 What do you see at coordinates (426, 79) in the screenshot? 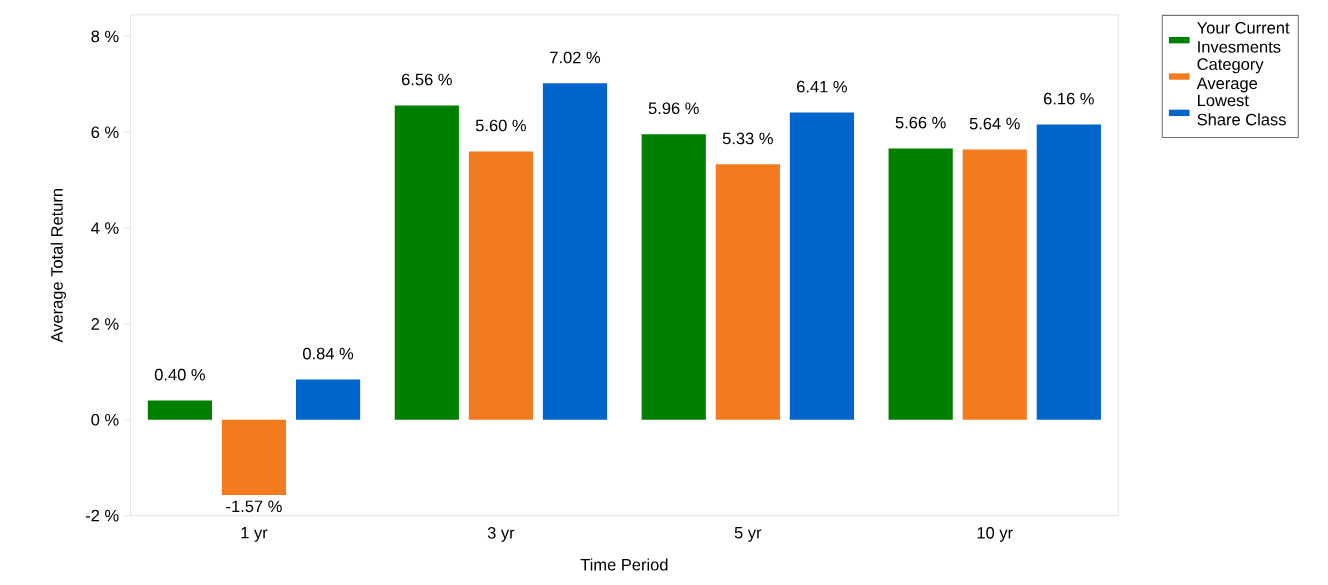
I see `data-label: 6.56 %` at bounding box center [426, 79].